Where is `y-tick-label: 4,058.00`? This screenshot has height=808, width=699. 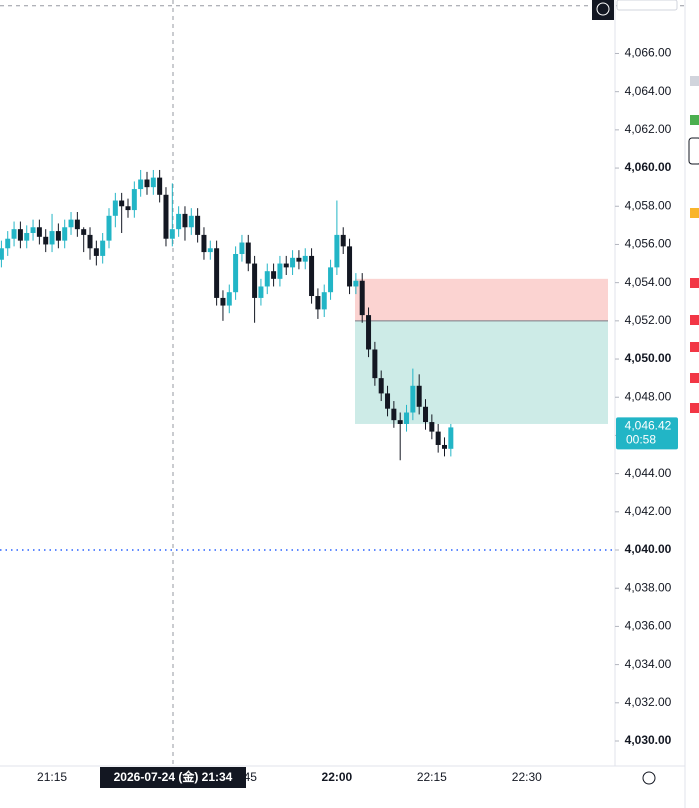
y-tick-label: 4,058.00 is located at coordinates (648, 205).